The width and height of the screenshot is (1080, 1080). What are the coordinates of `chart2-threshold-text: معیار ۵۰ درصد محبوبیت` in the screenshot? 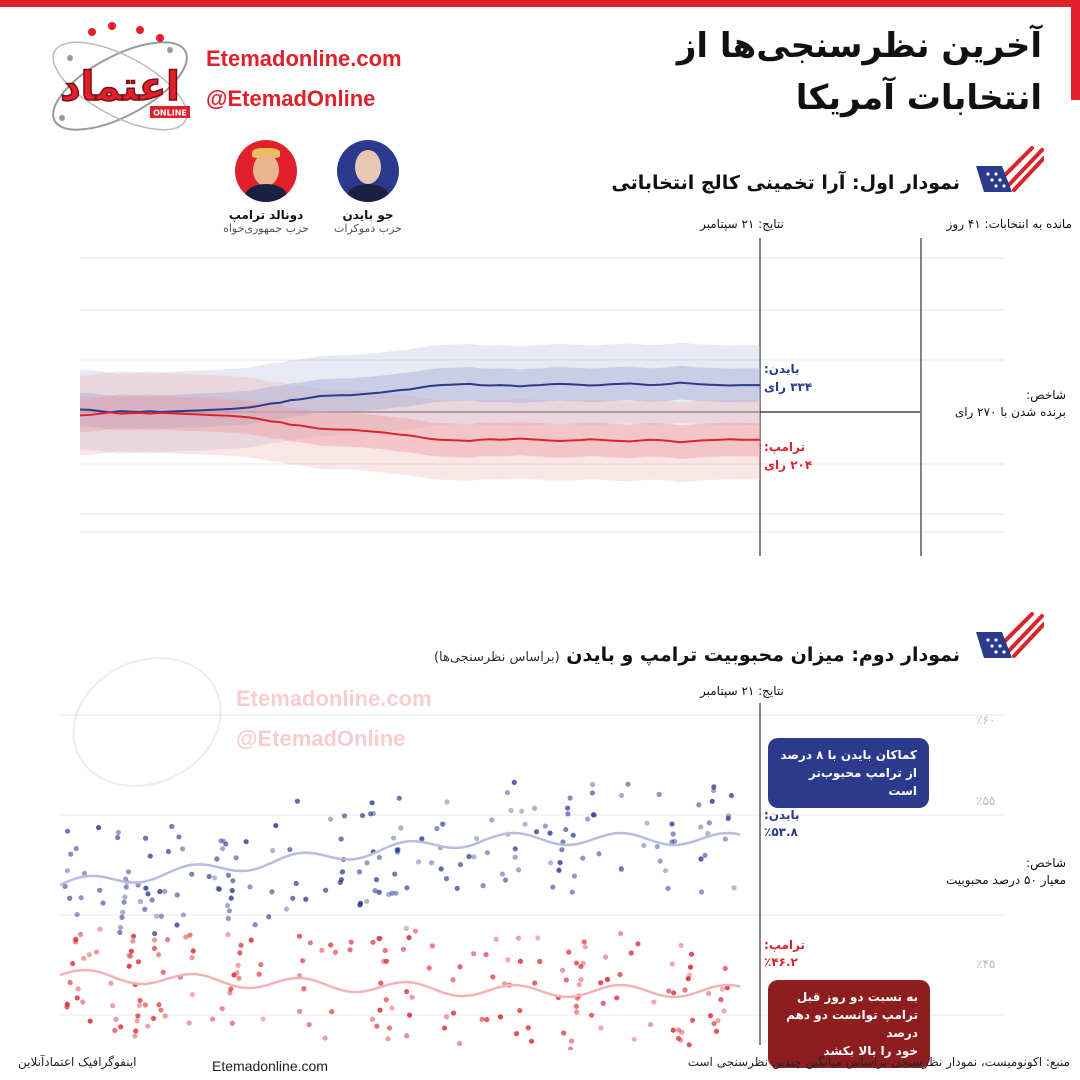 It's located at (1006, 880).